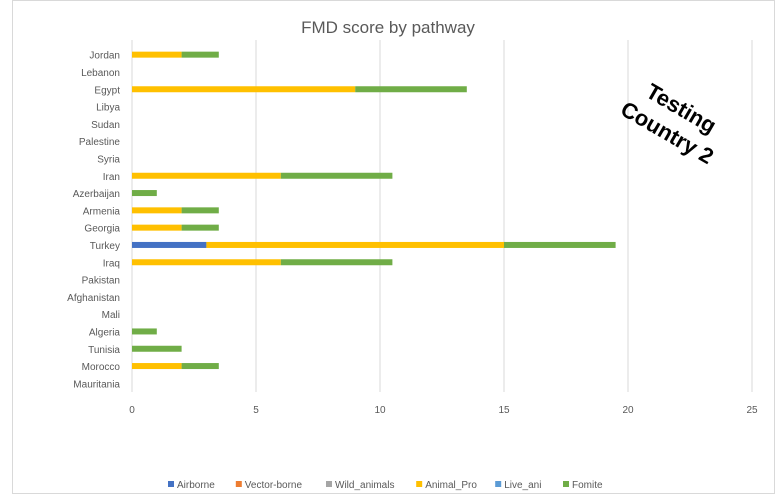 Image resolution: width=776 pixels, height=496 pixels. I want to click on chart-title: FMD score by pathway, so click(388, 27).